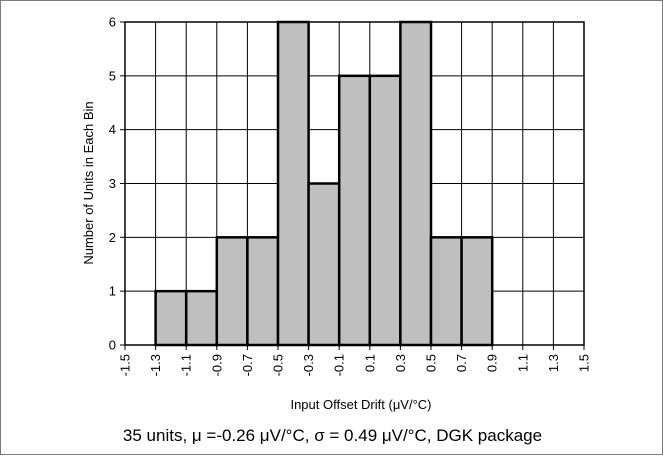 The image size is (663, 456). I want to click on x-tick-label: 0.1, so click(369, 363).